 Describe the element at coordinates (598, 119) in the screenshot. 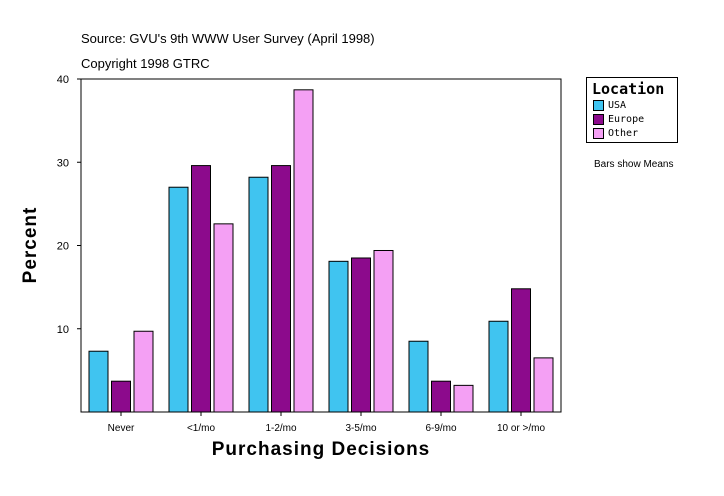

I see `legend-swatch-europe` at that location.